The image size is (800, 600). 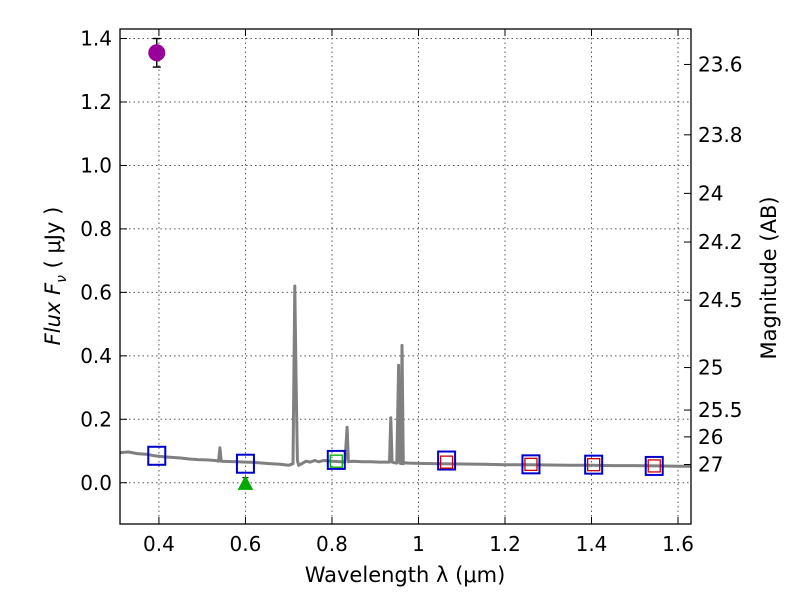 What do you see at coordinates (710, 437) in the screenshot?
I see `right-tick-label: 26` at bounding box center [710, 437].